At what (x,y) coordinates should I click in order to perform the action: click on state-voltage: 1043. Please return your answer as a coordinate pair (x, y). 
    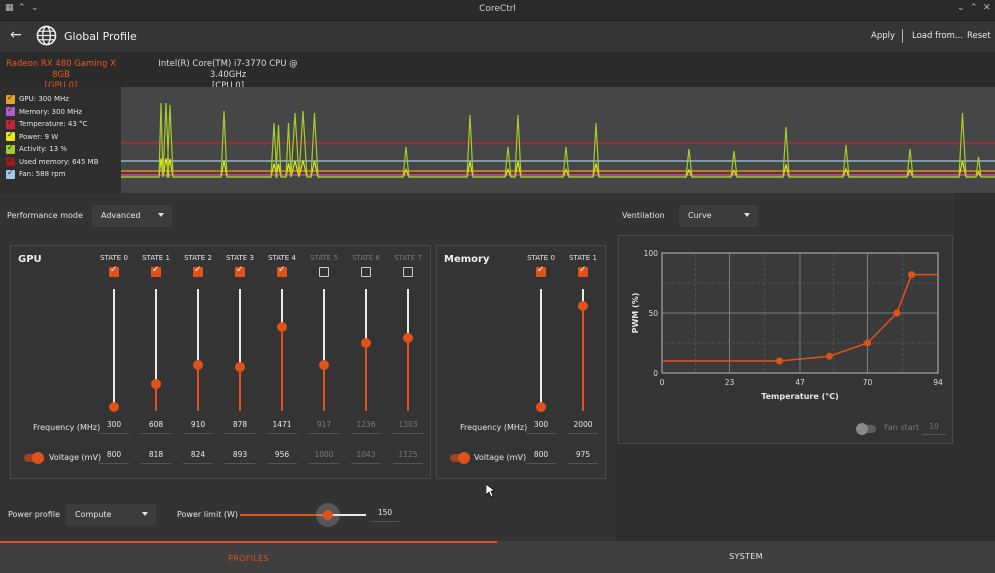
    Looking at the image, I should click on (366, 457).